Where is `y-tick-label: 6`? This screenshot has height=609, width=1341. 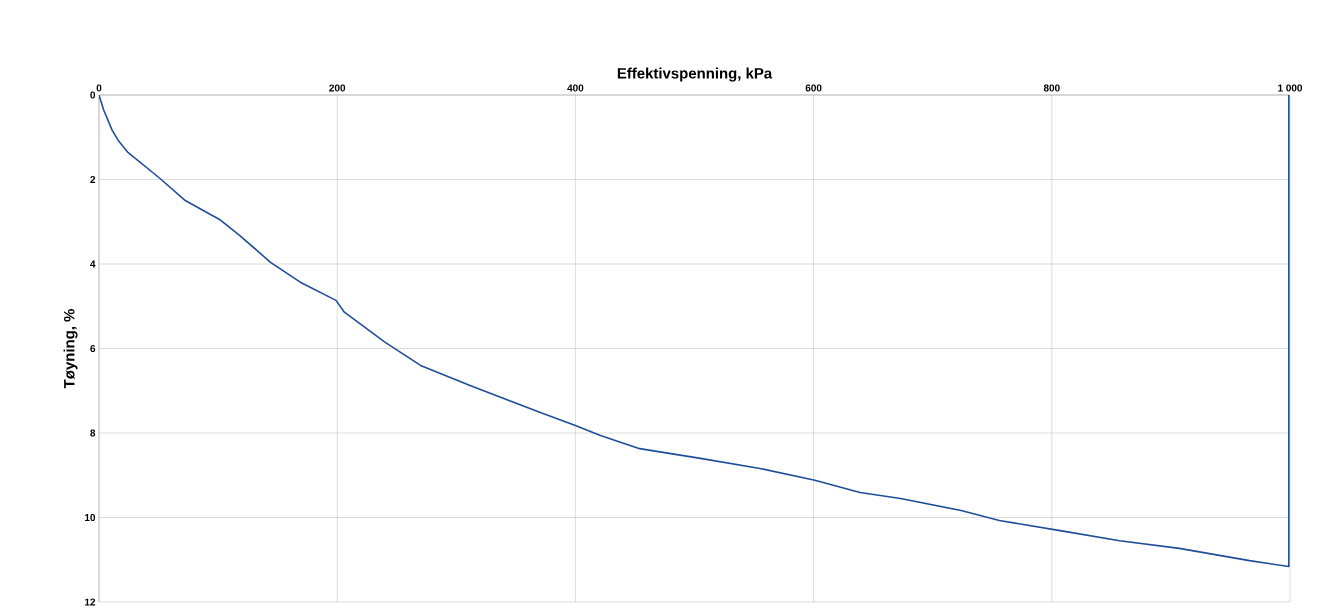 y-tick-label: 6 is located at coordinates (93, 349).